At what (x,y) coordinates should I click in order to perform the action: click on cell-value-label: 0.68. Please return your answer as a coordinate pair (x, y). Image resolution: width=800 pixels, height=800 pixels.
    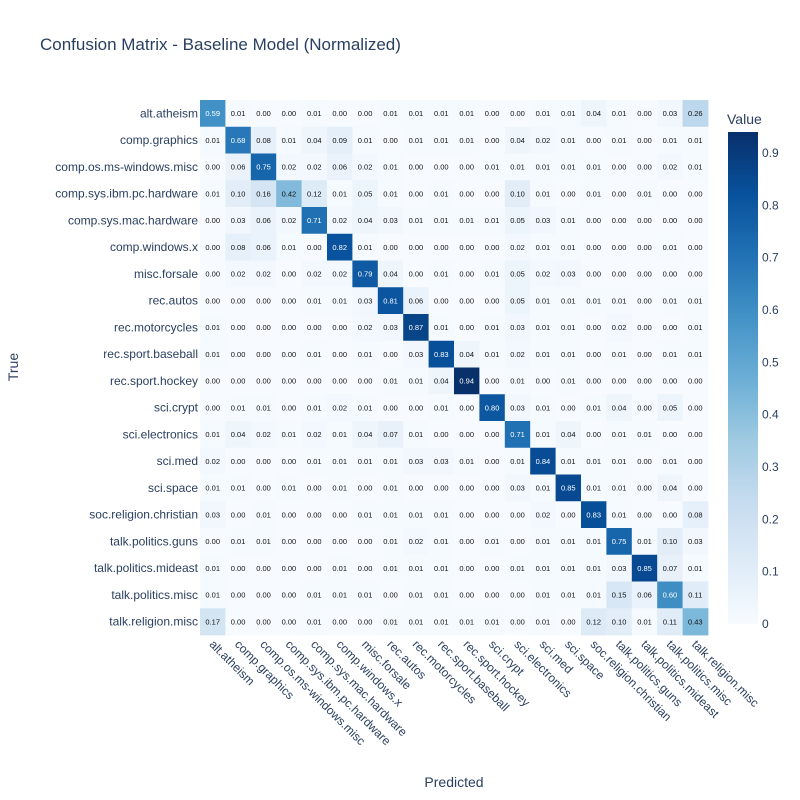
    Looking at the image, I should click on (238, 140).